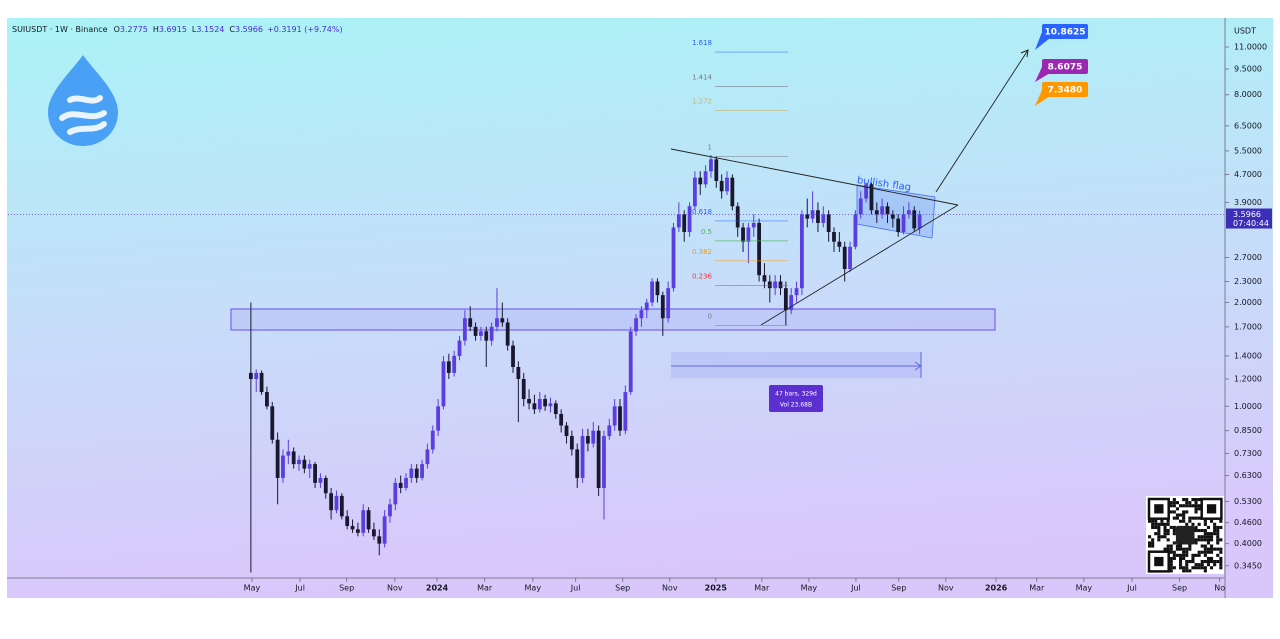 The image size is (1280, 639). I want to click on qr-finder, so click(1211, 508).